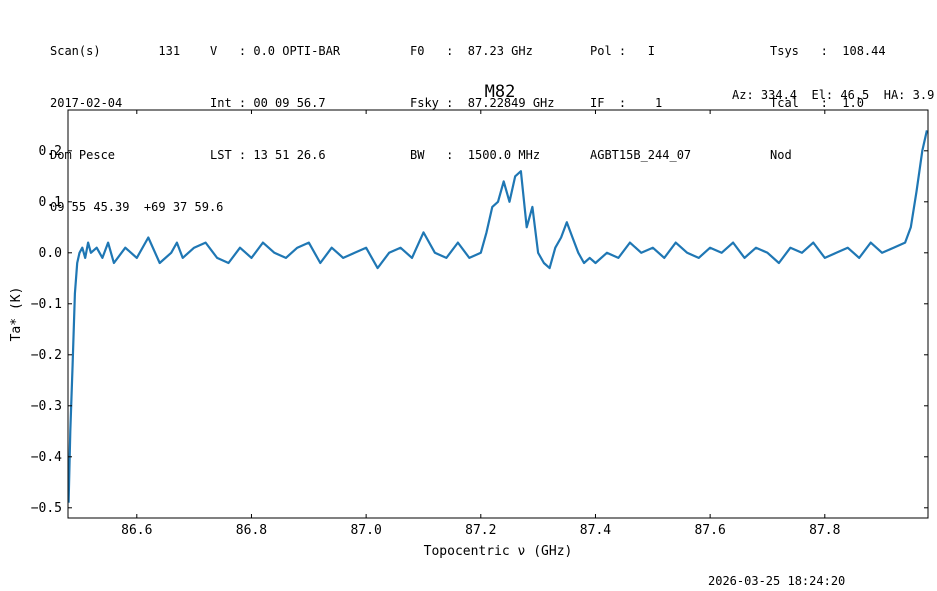 This screenshot has width=937, height=591. What do you see at coordinates (471, 51) in the screenshot?
I see `rest-frequency: F0 : 87.23 GHz` at bounding box center [471, 51].